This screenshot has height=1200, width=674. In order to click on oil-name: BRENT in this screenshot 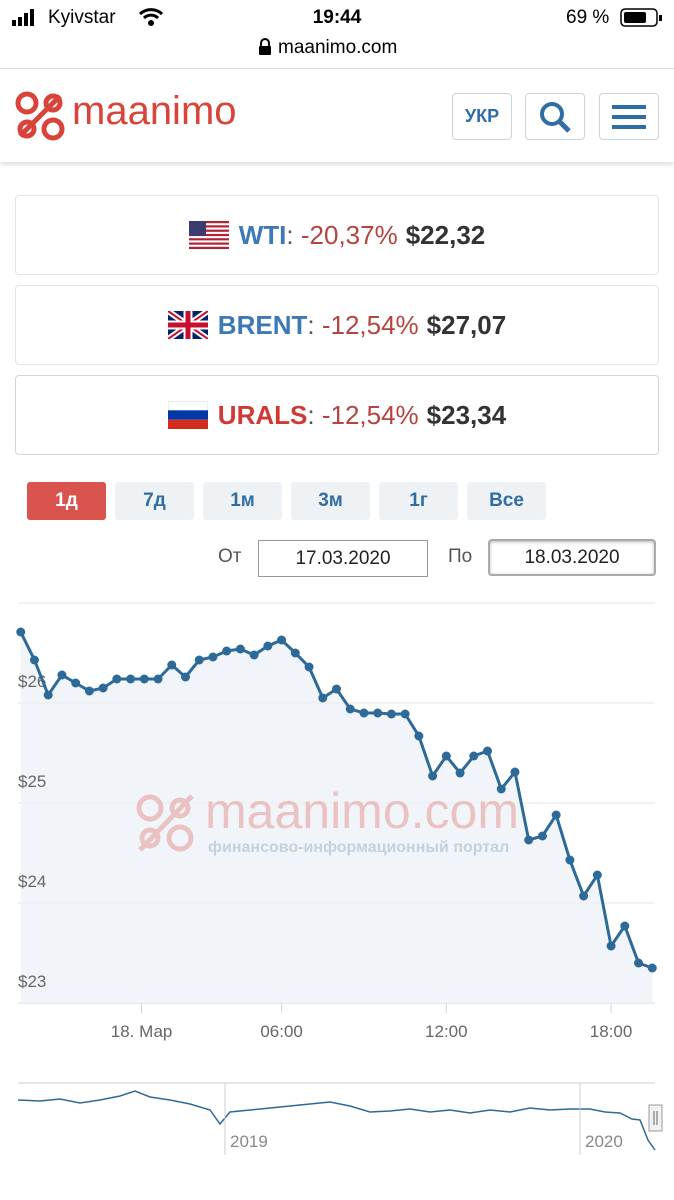, I will do `click(262, 324)`.